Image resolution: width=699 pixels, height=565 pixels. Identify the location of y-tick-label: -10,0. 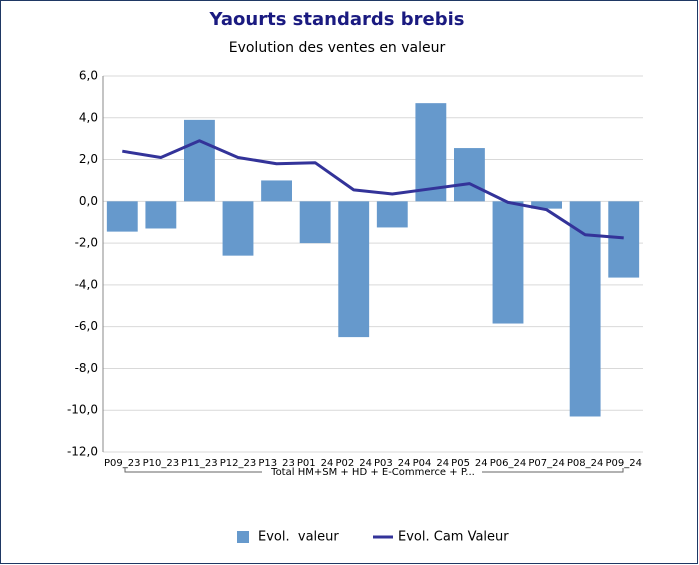
(82, 410).